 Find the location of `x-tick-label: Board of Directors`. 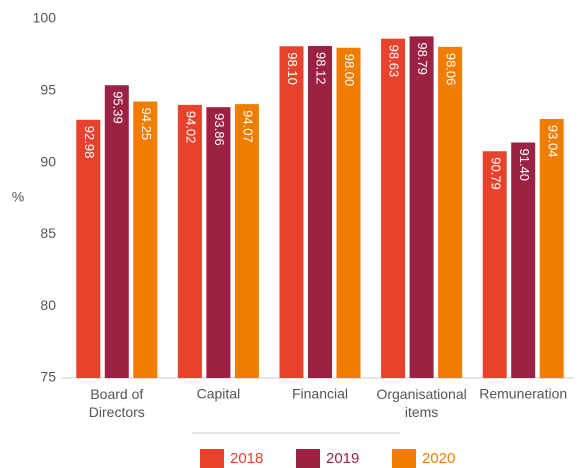

x-tick-label: Board of Directors is located at coordinates (117, 403).